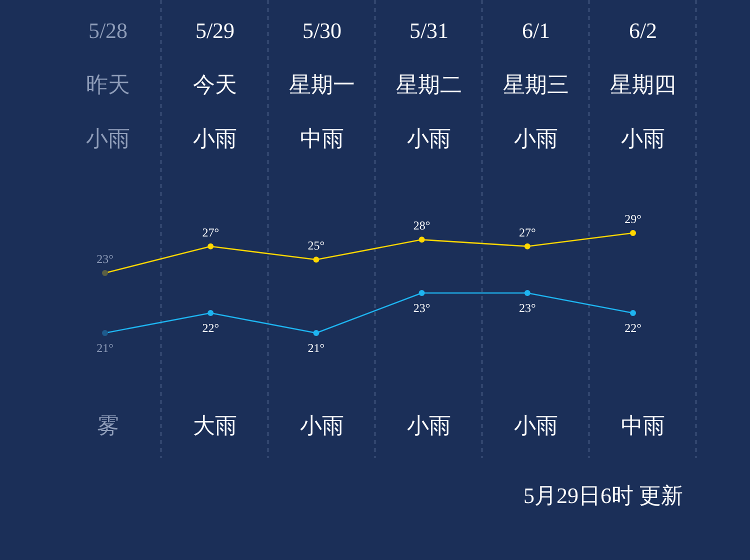 The width and height of the screenshot is (750, 560). Describe the element at coordinates (215, 425) in the screenshot. I see `text: 大雨` at that location.